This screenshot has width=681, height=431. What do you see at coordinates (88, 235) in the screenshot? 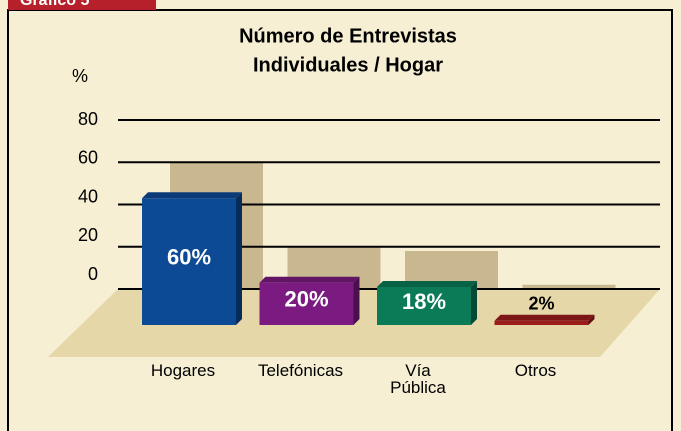
I see `y-tick-label: 20` at bounding box center [88, 235].